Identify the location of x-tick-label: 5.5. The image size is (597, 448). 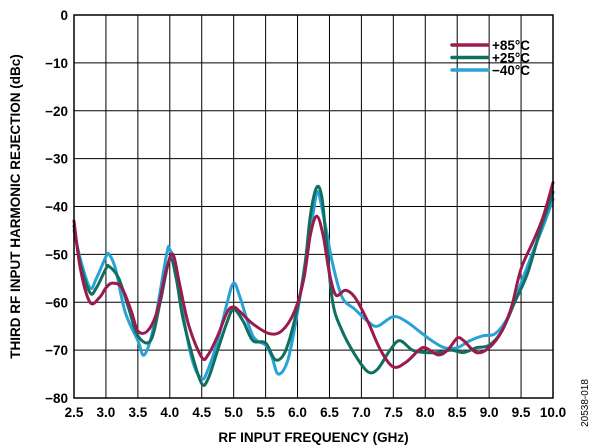
(265, 412).